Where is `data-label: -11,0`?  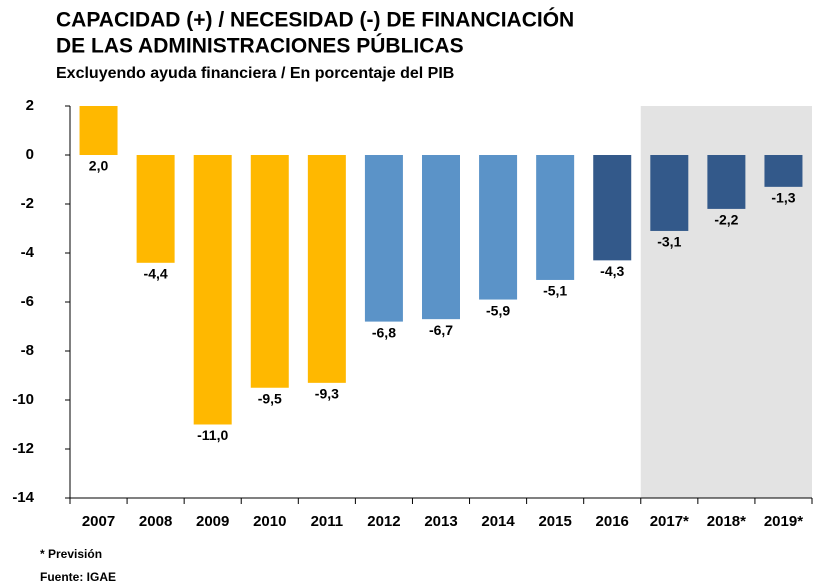
data-label: -11,0 is located at coordinates (212, 435).